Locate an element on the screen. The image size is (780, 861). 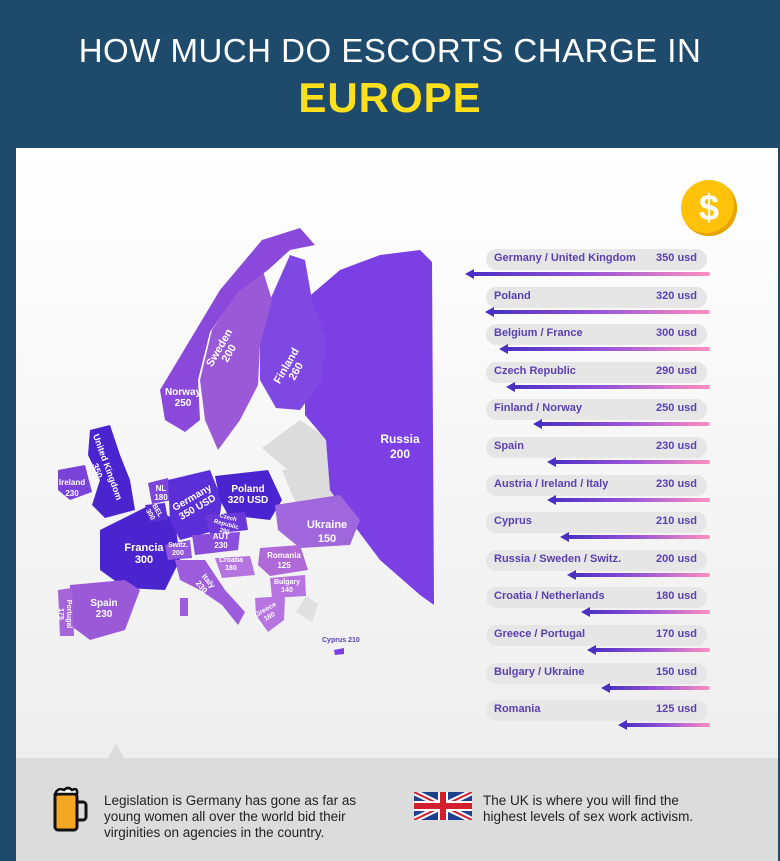
ranking-row: Belgium / France 300 usd is located at coordinates (596, 335).